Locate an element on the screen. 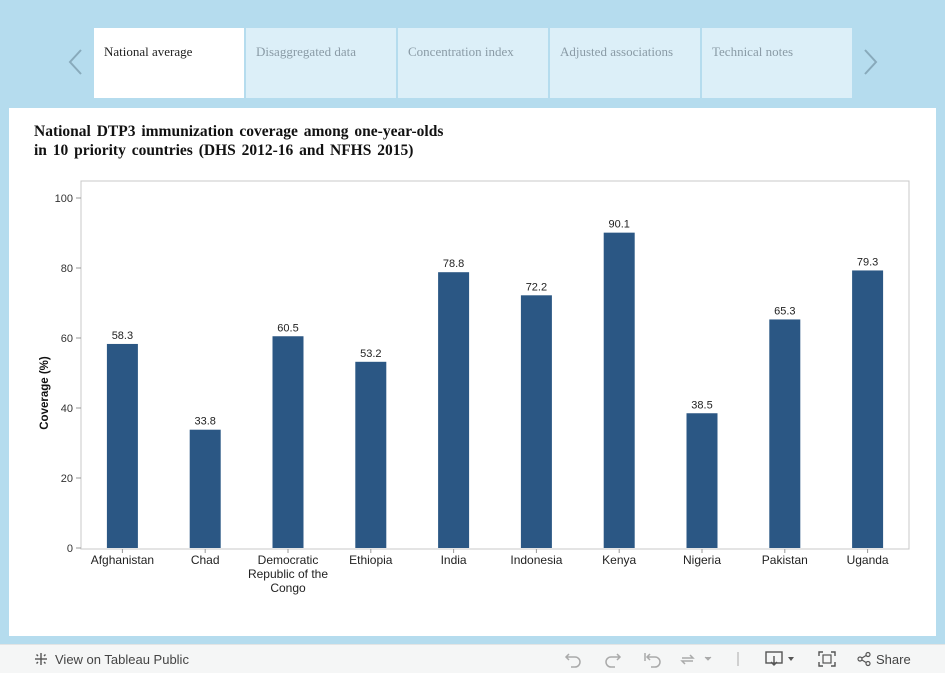 The image size is (945, 673). x-tick-label: Afghanistan is located at coordinates (122, 560).